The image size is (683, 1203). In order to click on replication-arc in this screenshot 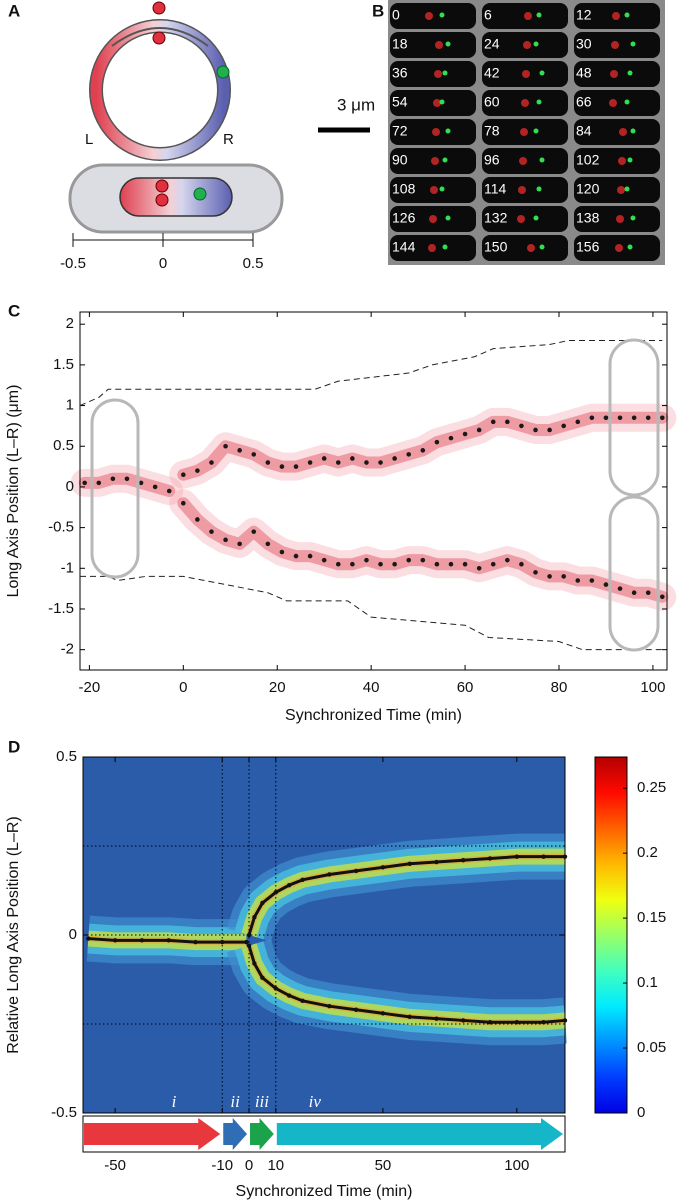, I will do `click(160, 37)`.